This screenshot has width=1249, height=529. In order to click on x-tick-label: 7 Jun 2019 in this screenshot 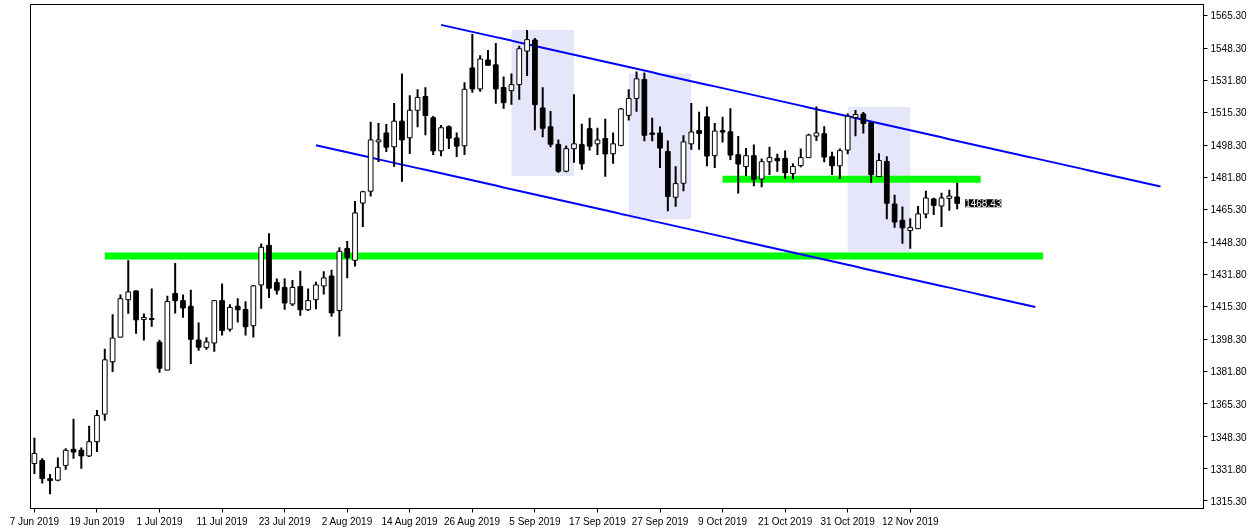, I will do `click(34, 521)`.